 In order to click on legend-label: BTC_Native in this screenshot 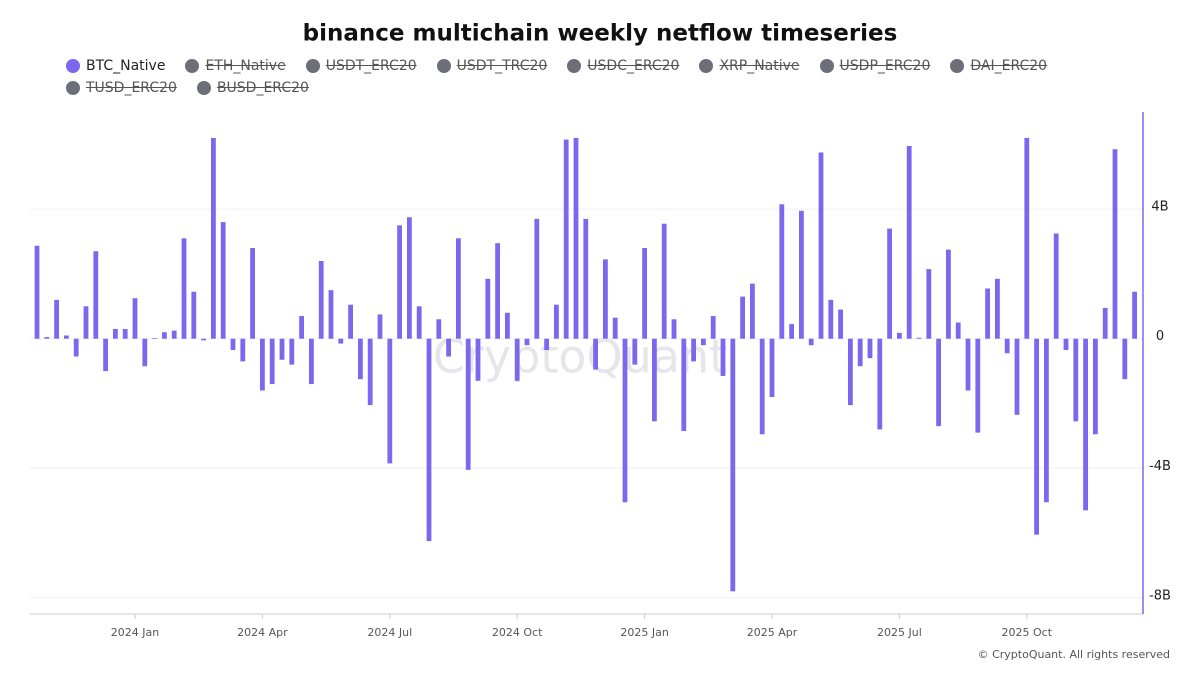, I will do `click(126, 66)`.